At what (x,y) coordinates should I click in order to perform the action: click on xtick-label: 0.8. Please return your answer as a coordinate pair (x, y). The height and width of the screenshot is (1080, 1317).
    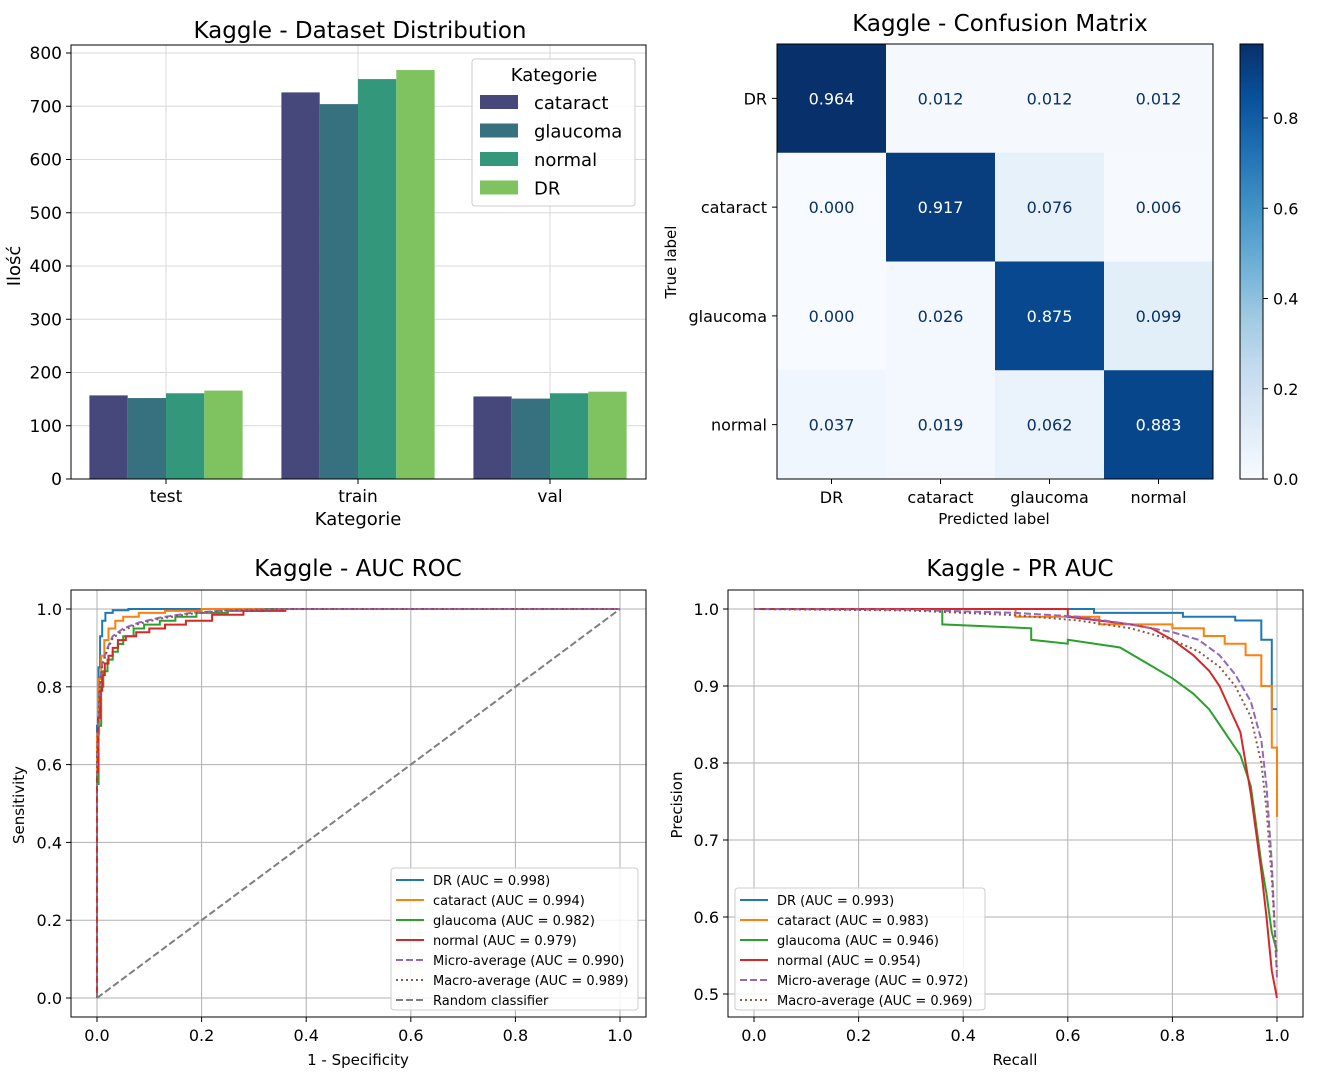
    Looking at the image, I should click on (515, 1035).